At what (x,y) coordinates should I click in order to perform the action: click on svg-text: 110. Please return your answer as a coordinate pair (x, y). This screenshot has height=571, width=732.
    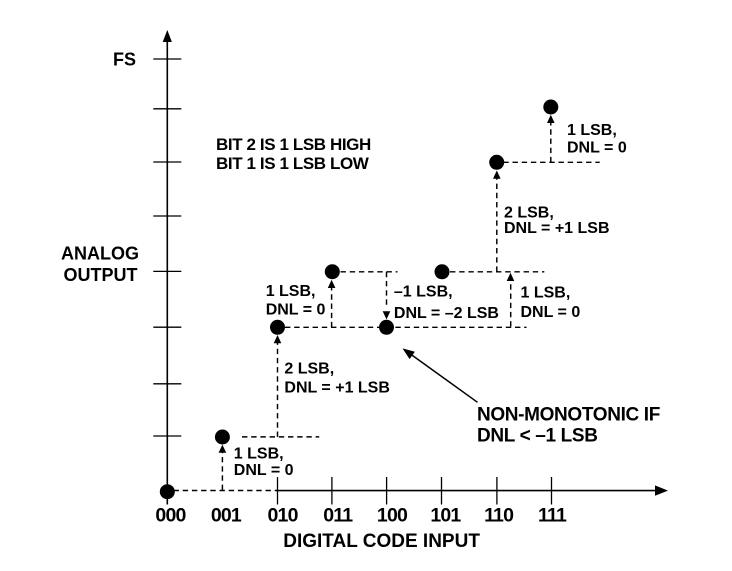
    Looking at the image, I should click on (499, 516).